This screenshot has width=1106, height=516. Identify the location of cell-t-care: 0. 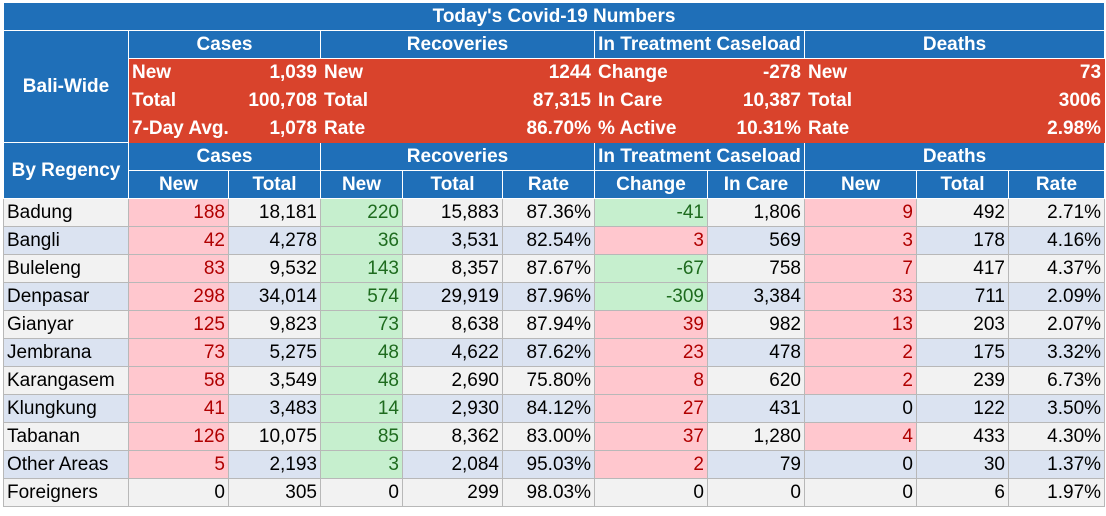
(756, 492).